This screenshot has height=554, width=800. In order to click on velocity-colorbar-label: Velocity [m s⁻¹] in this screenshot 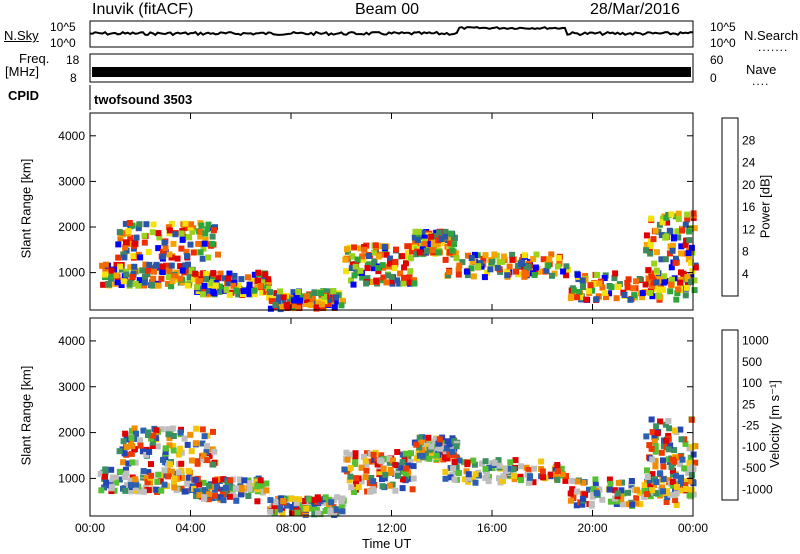, I will do `click(774, 424)`.